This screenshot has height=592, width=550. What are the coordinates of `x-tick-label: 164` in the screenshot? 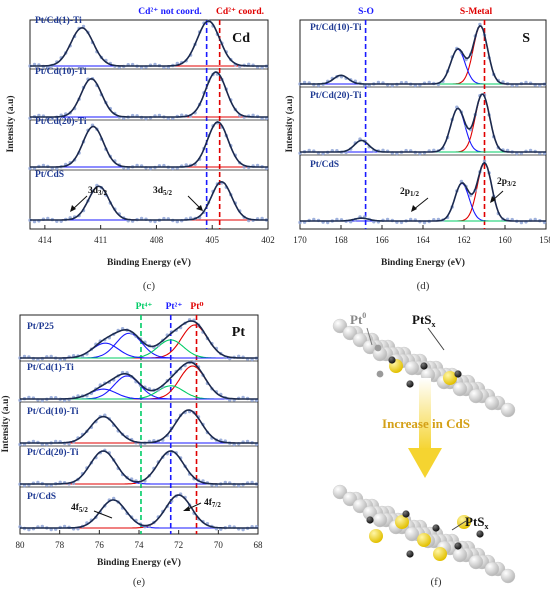 It's located at (423, 240).